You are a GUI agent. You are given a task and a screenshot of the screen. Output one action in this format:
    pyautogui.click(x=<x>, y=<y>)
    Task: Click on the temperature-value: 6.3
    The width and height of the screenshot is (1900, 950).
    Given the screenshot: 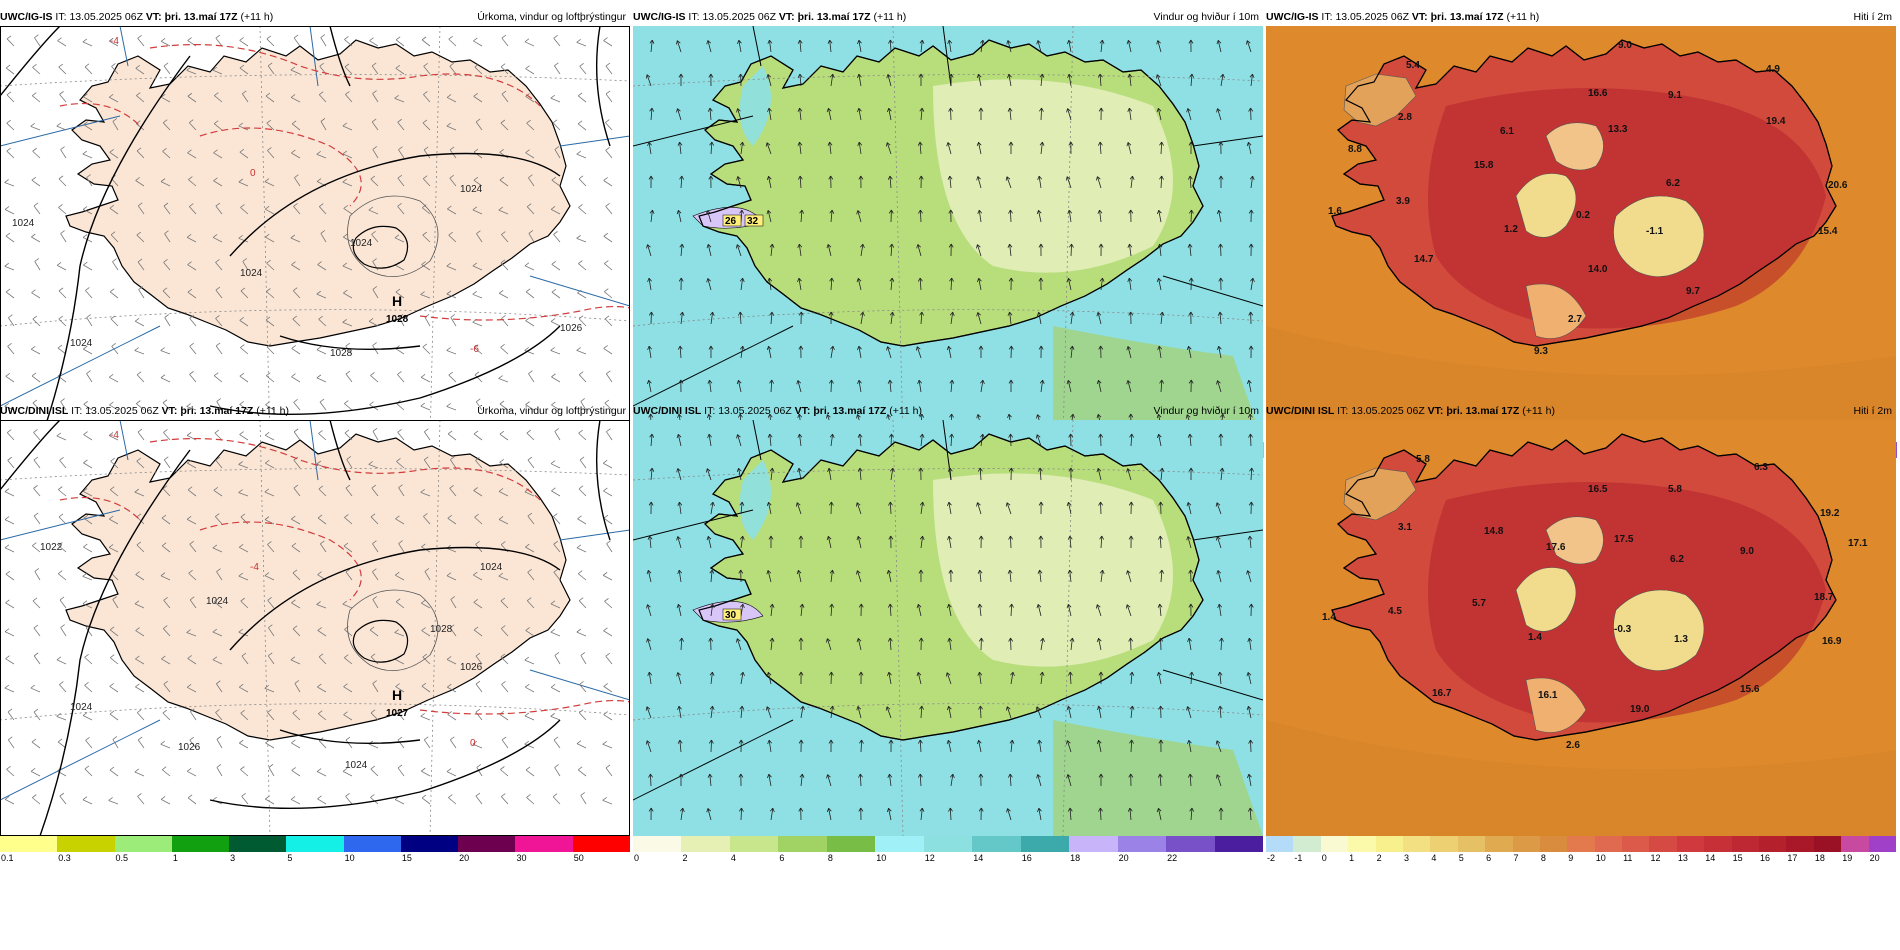 What is the action you would take?
    pyautogui.click(x=1761, y=467)
    